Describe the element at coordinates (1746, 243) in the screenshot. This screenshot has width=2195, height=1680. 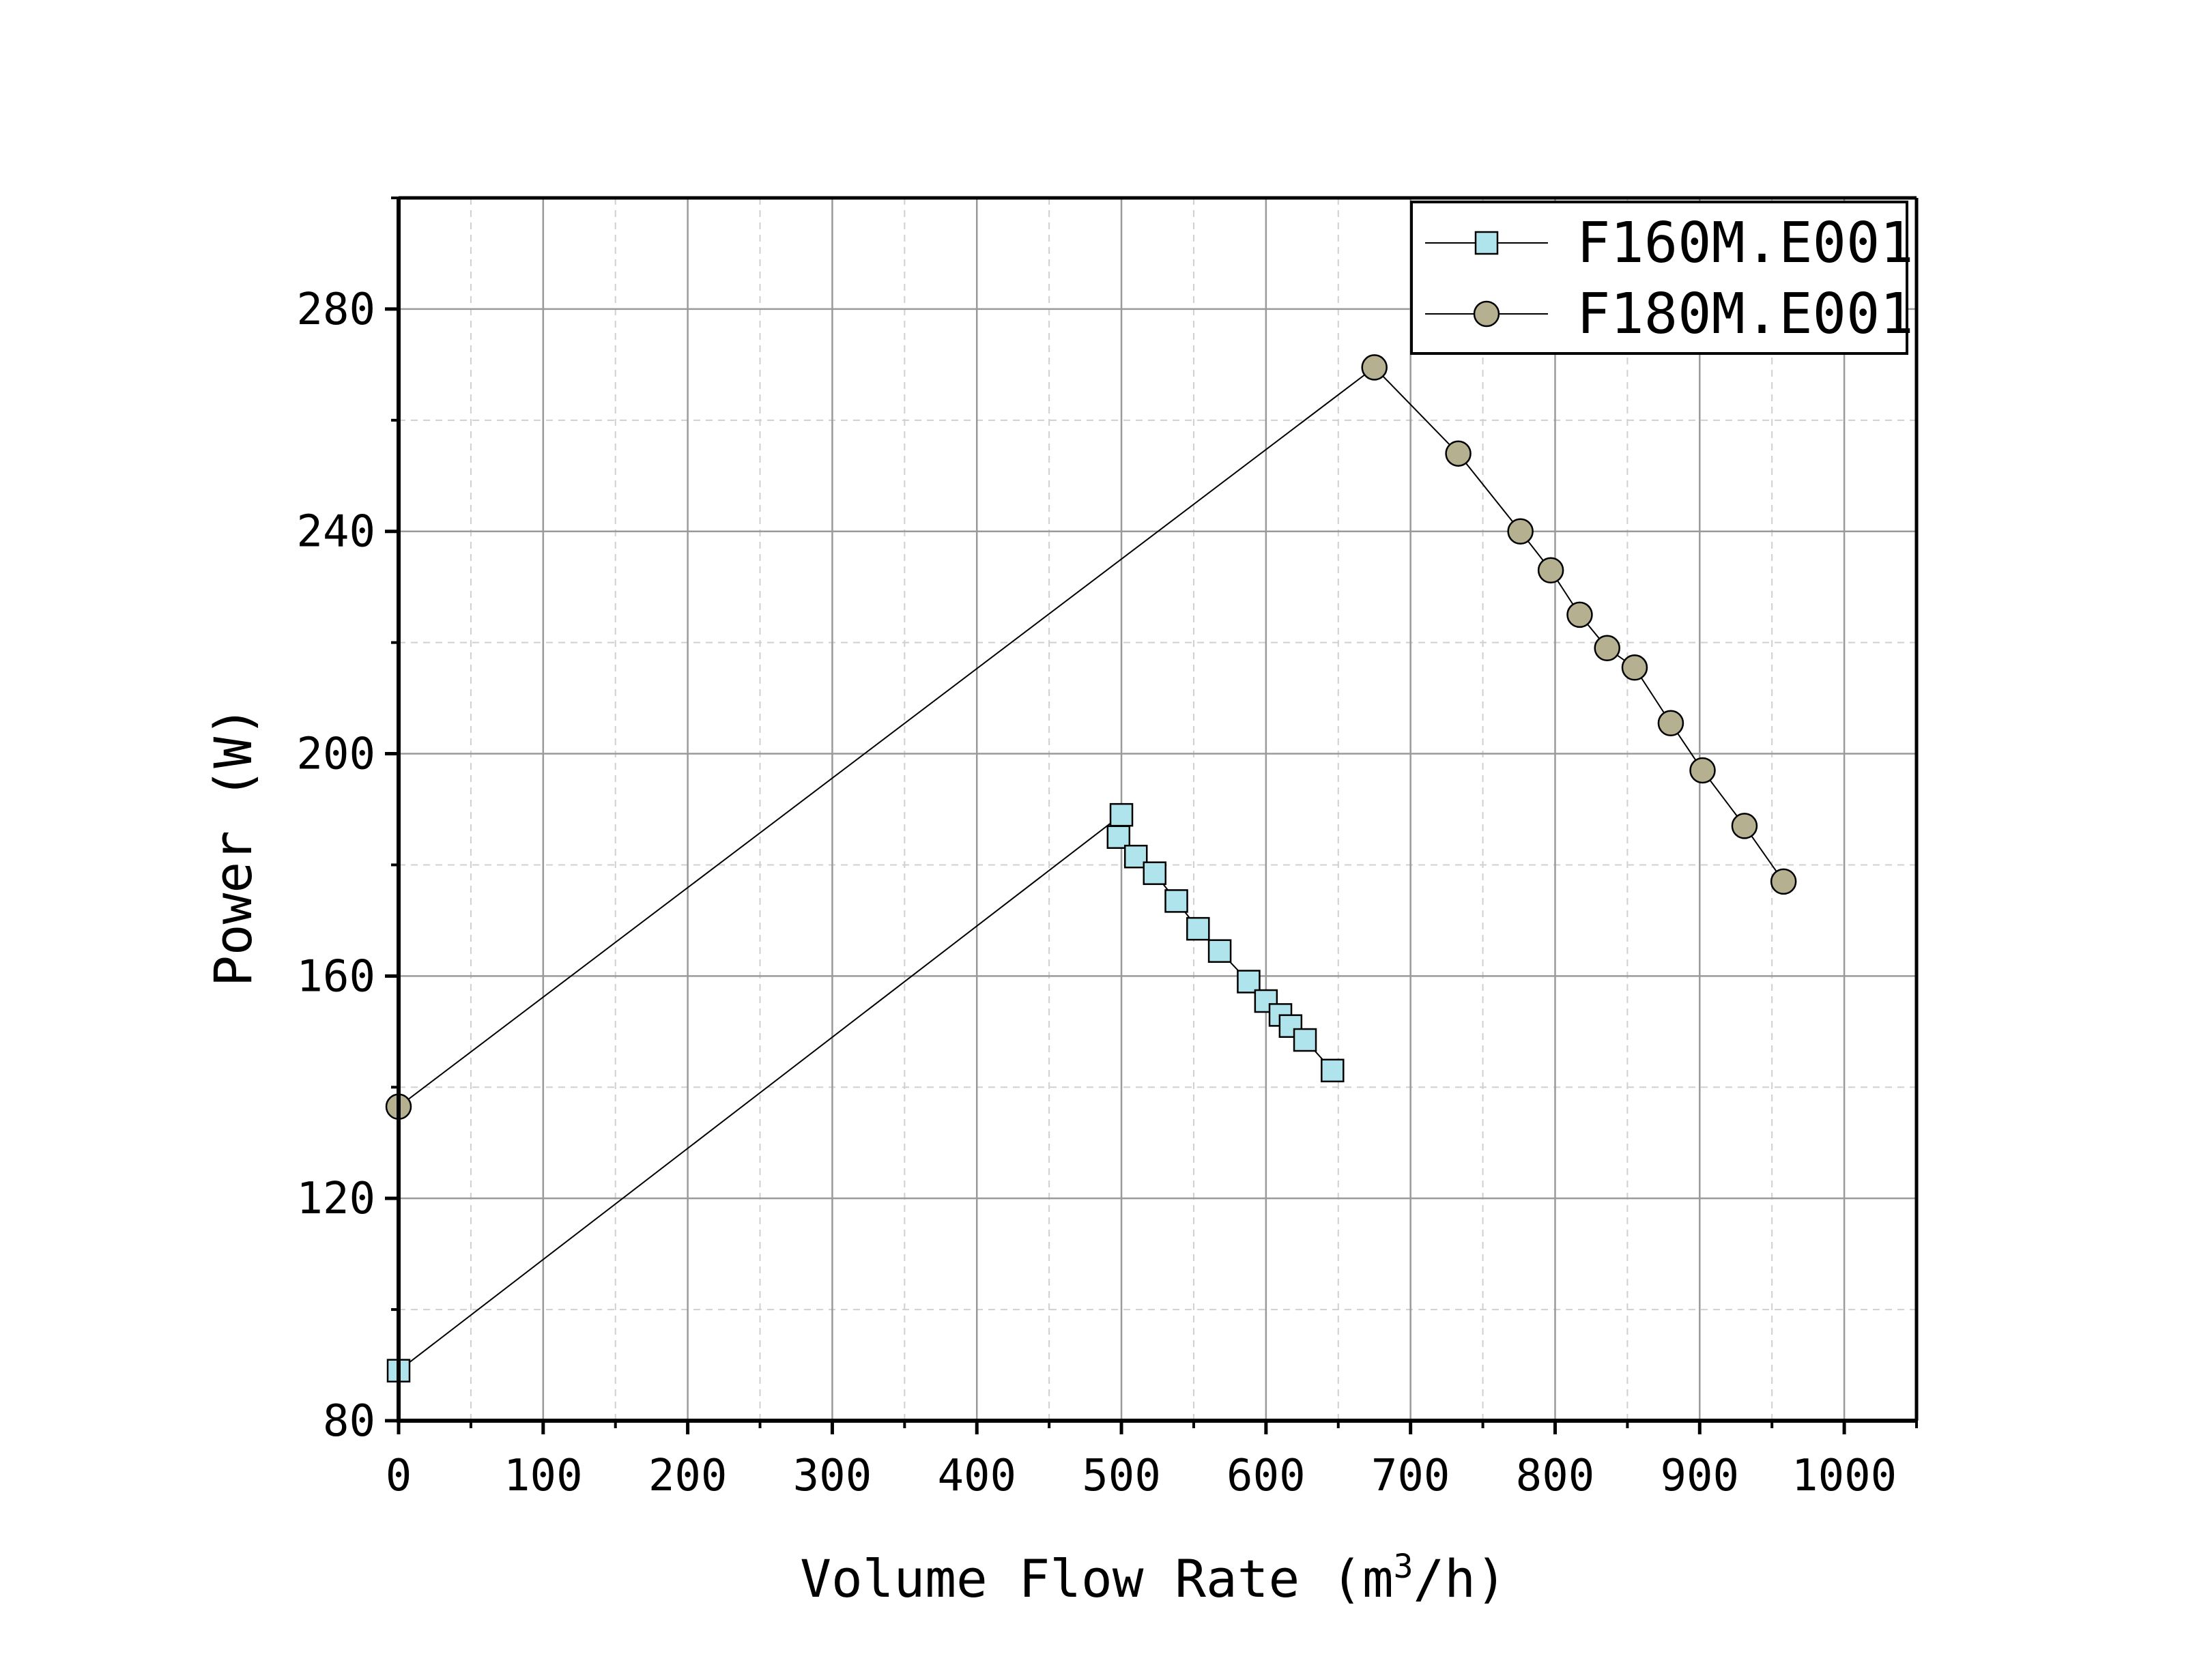
I see `legend-label: F160M.E001` at that location.